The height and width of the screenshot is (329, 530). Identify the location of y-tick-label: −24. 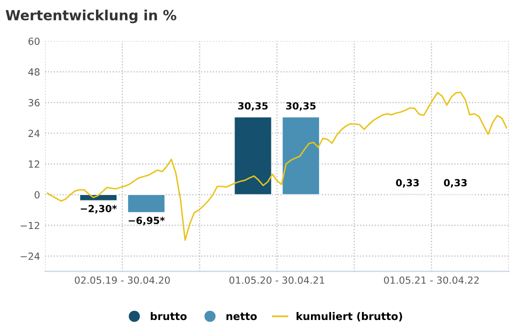
(30, 256).